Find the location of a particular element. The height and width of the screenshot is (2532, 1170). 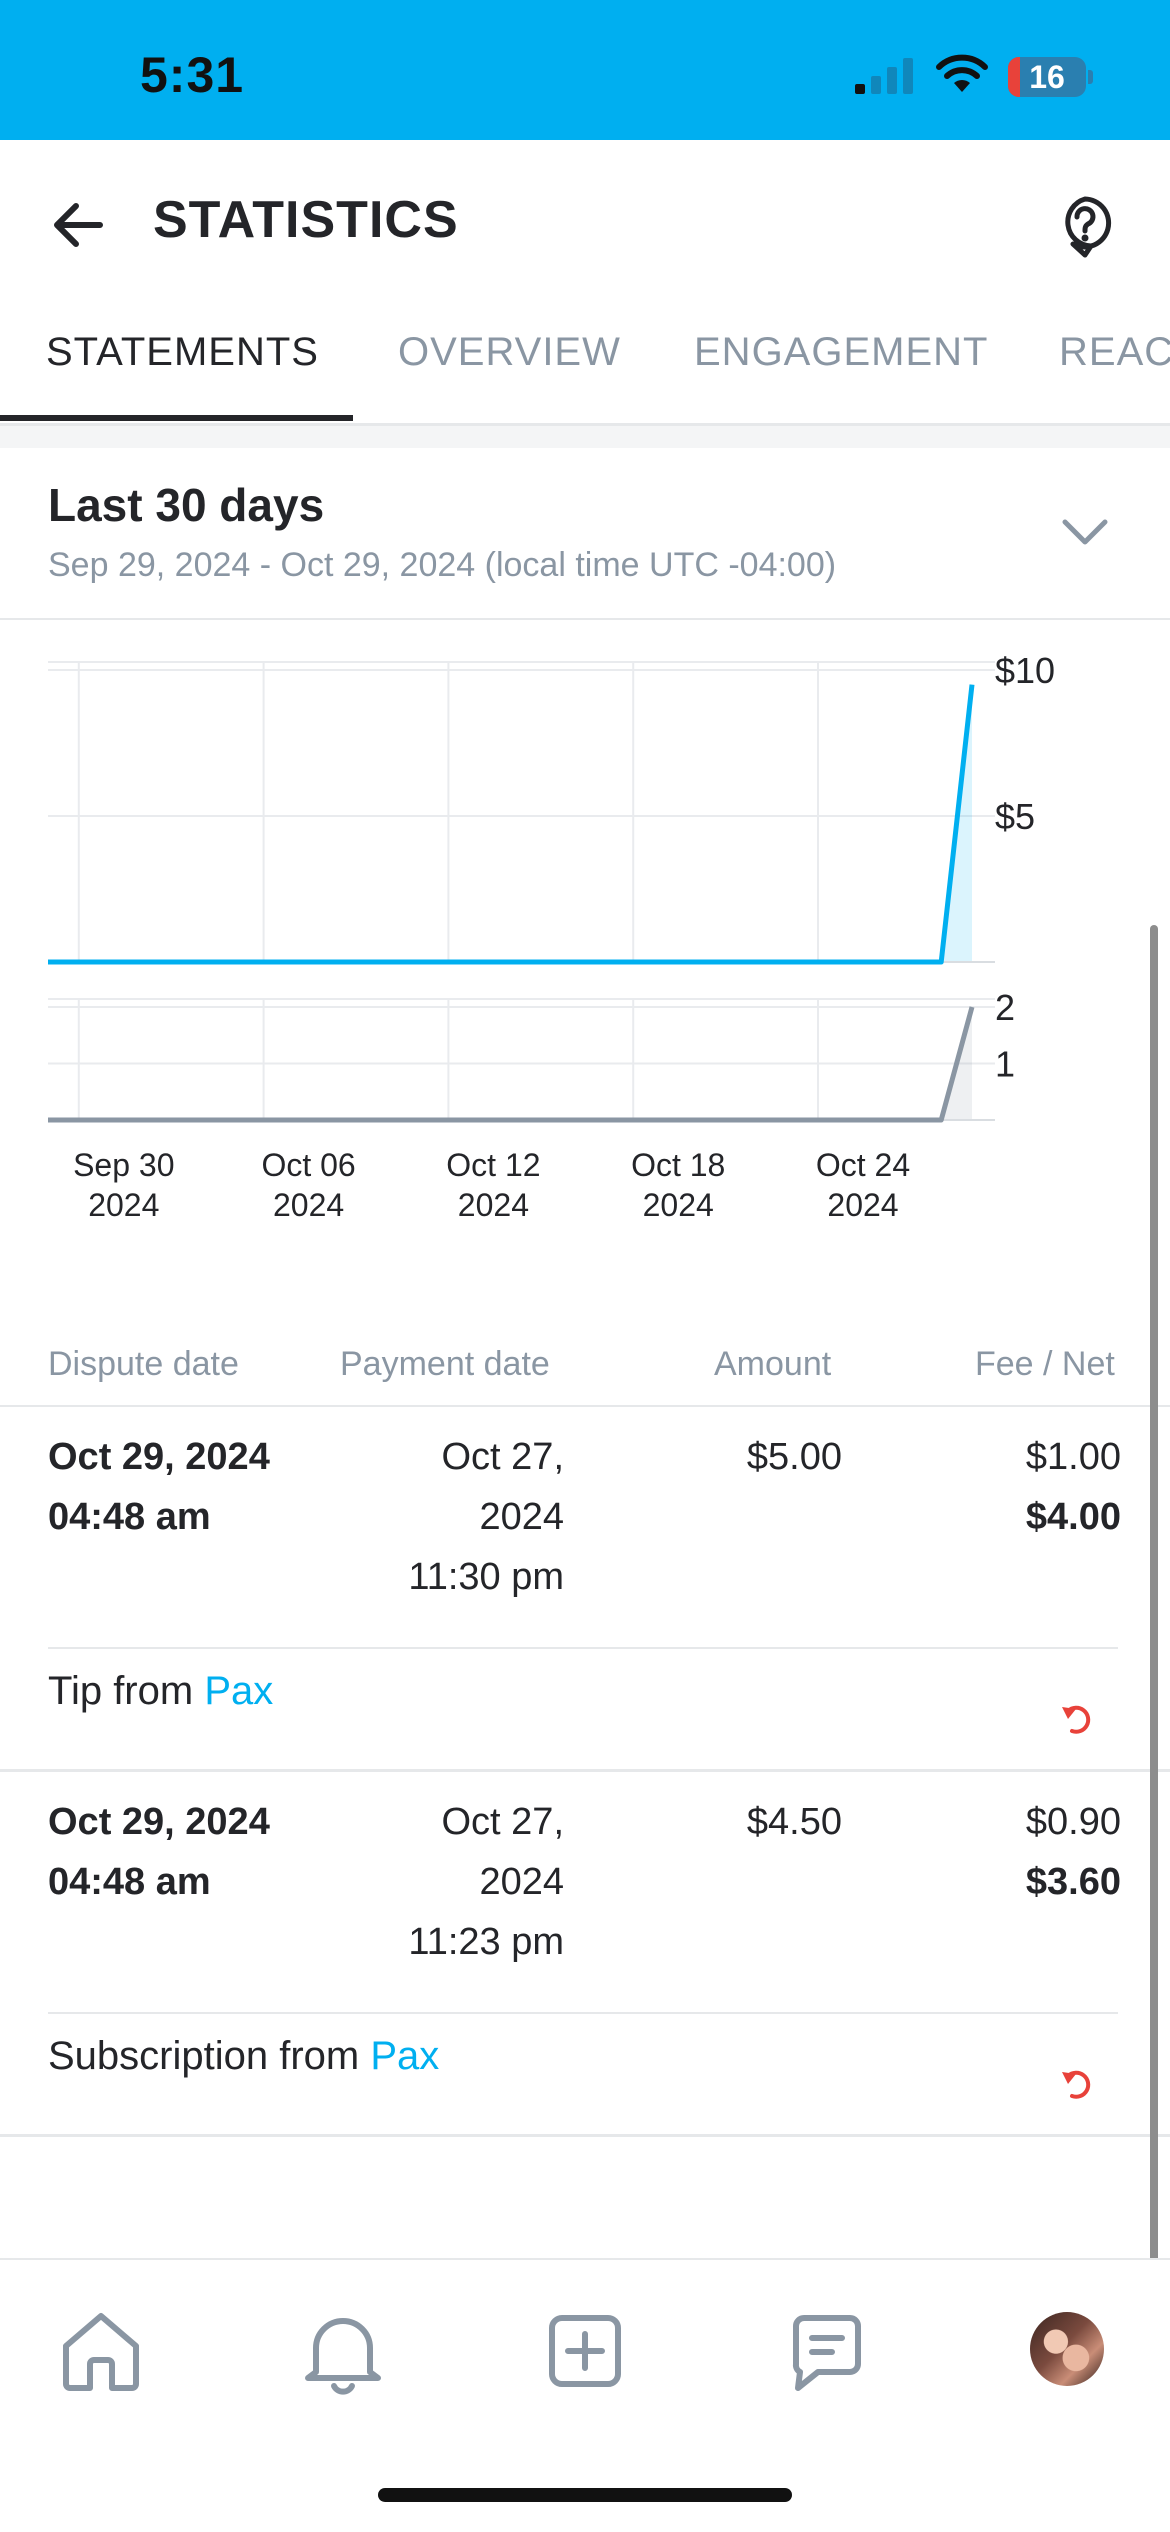

battery-icon: 16 is located at coordinates (1051, 77).